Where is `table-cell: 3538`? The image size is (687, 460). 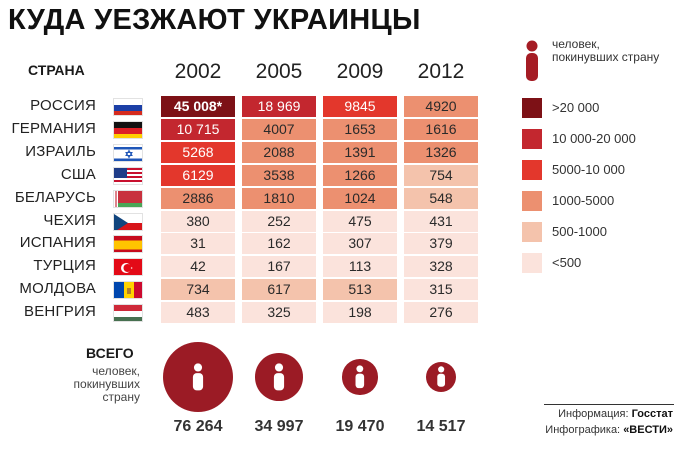 table-cell: 3538 is located at coordinates (279, 175).